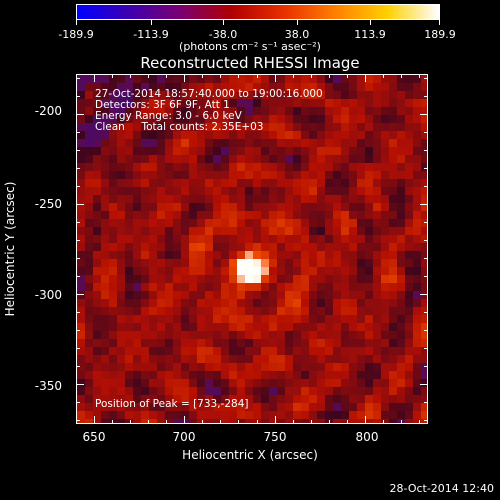 This screenshot has height=500, width=500. What do you see at coordinates (441, 488) in the screenshot?
I see `footer-date: 28-Oct-2014 12:40` at bounding box center [441, 488].